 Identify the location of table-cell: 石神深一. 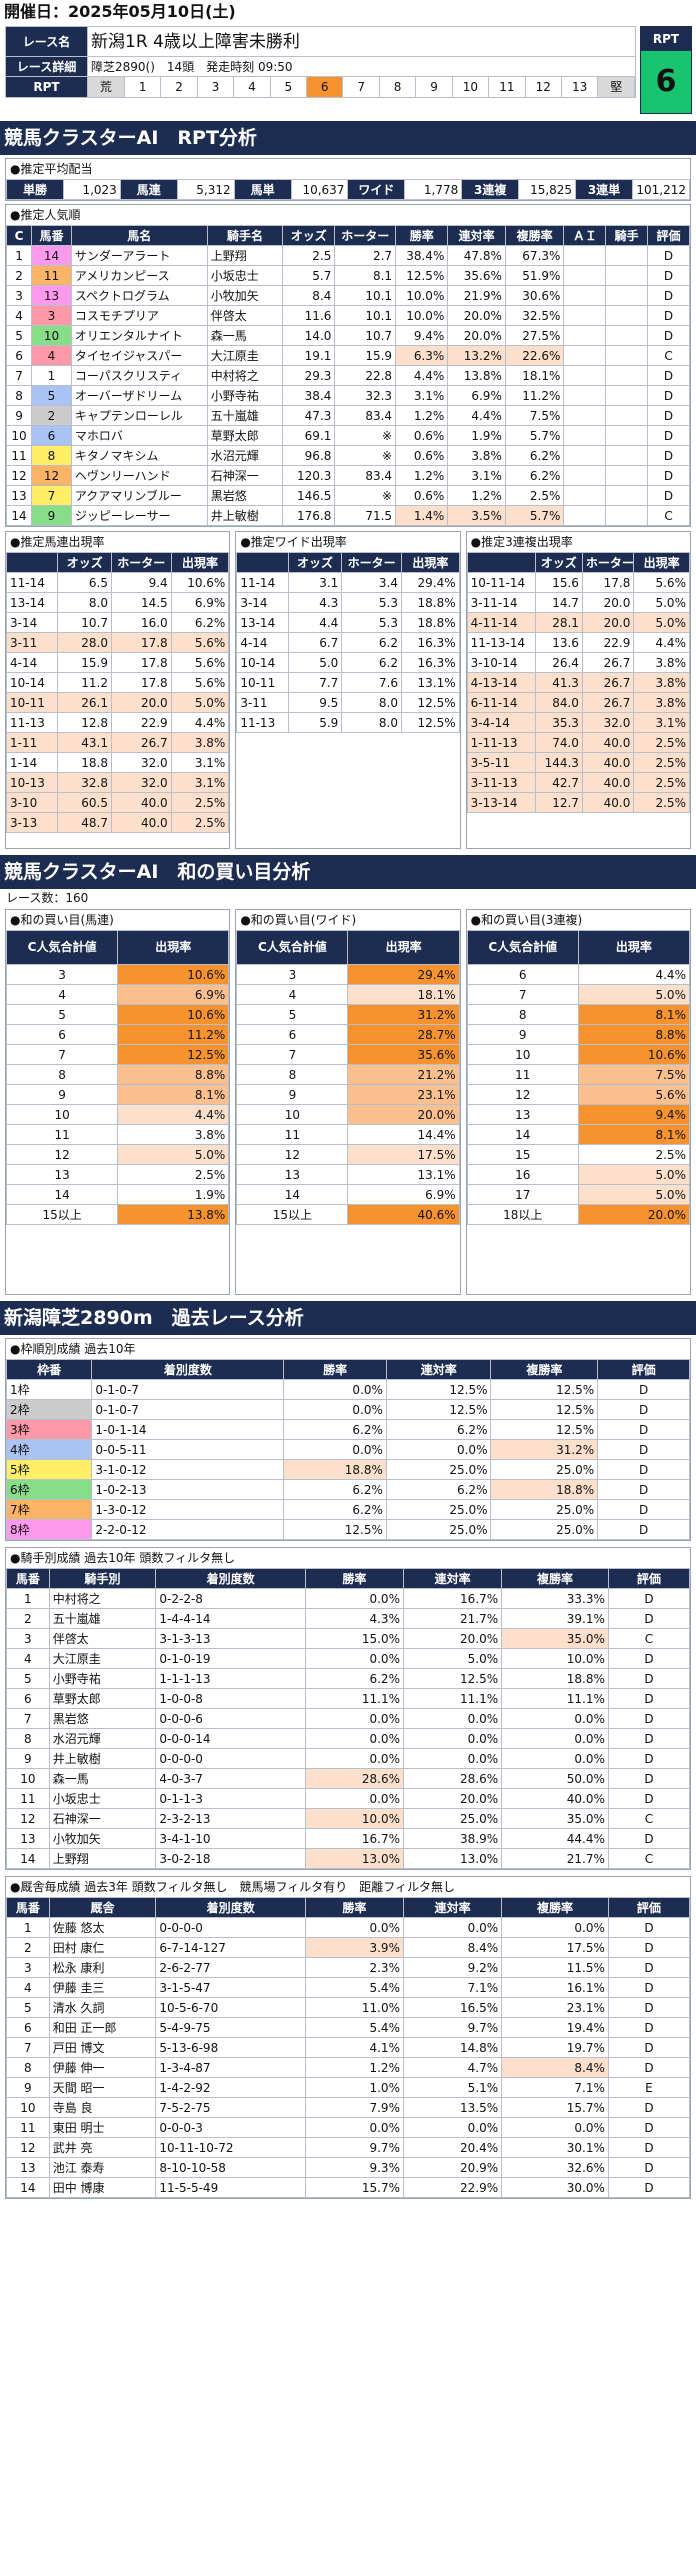
(102, 1818).